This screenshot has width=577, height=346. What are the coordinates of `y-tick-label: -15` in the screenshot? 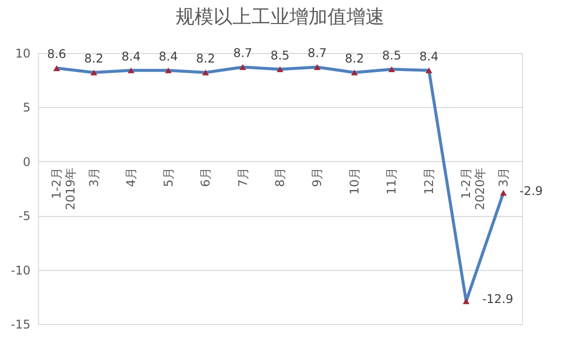 It's located at (20, 325).